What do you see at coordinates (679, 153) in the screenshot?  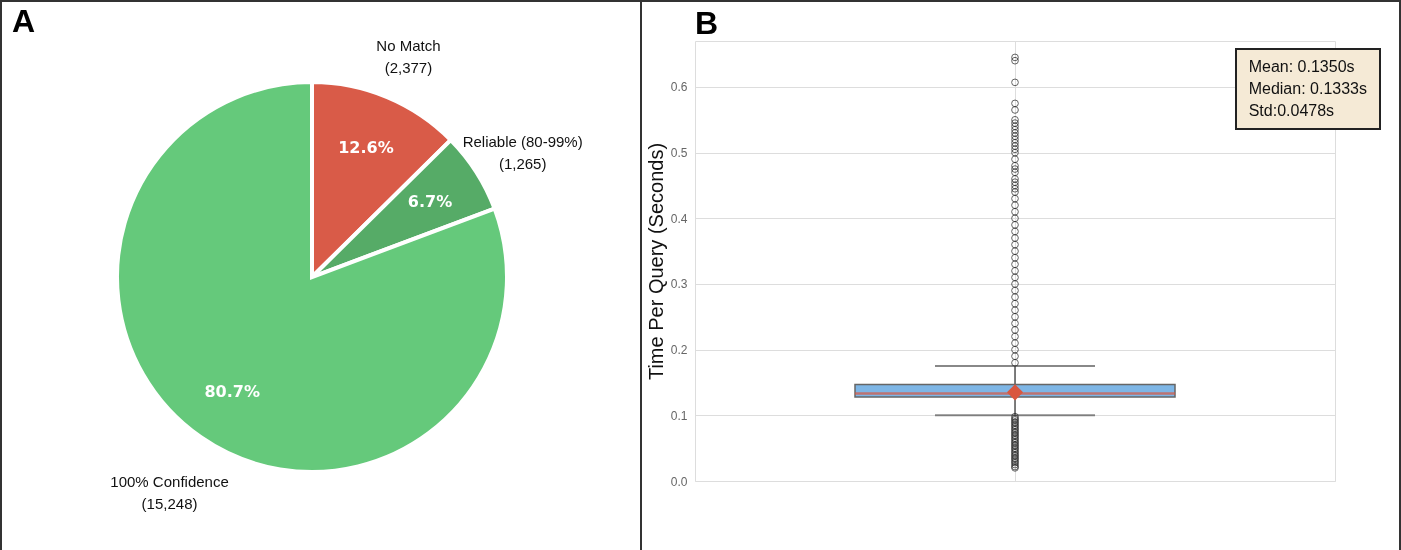 I see `y-tick-label: 0.5` at bounding box center [679, 153].